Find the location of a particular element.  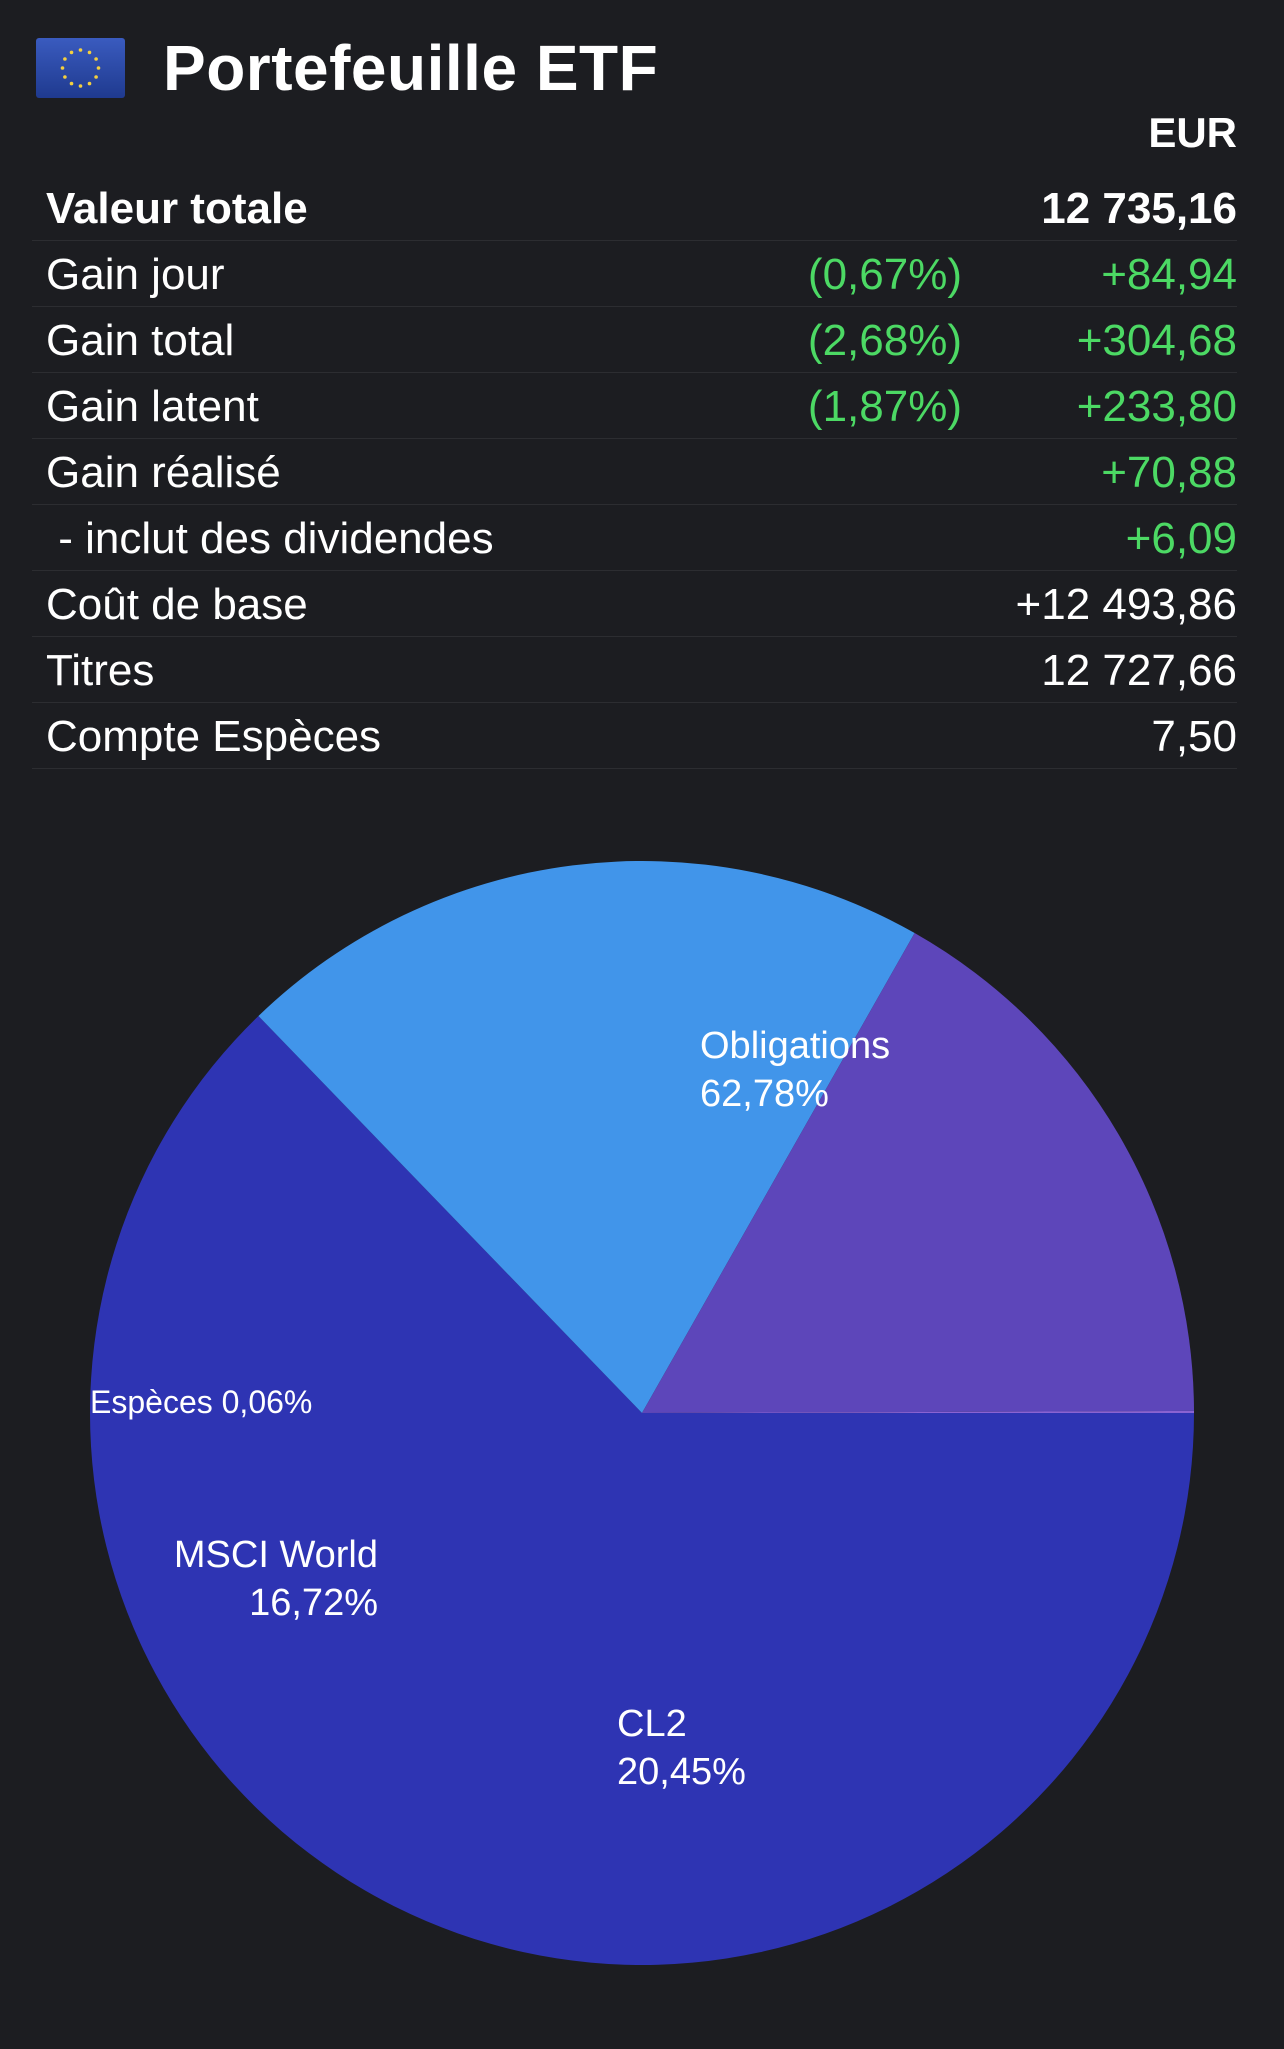

pie-slice-label: CL2 is located at coordinates (652, 1724).